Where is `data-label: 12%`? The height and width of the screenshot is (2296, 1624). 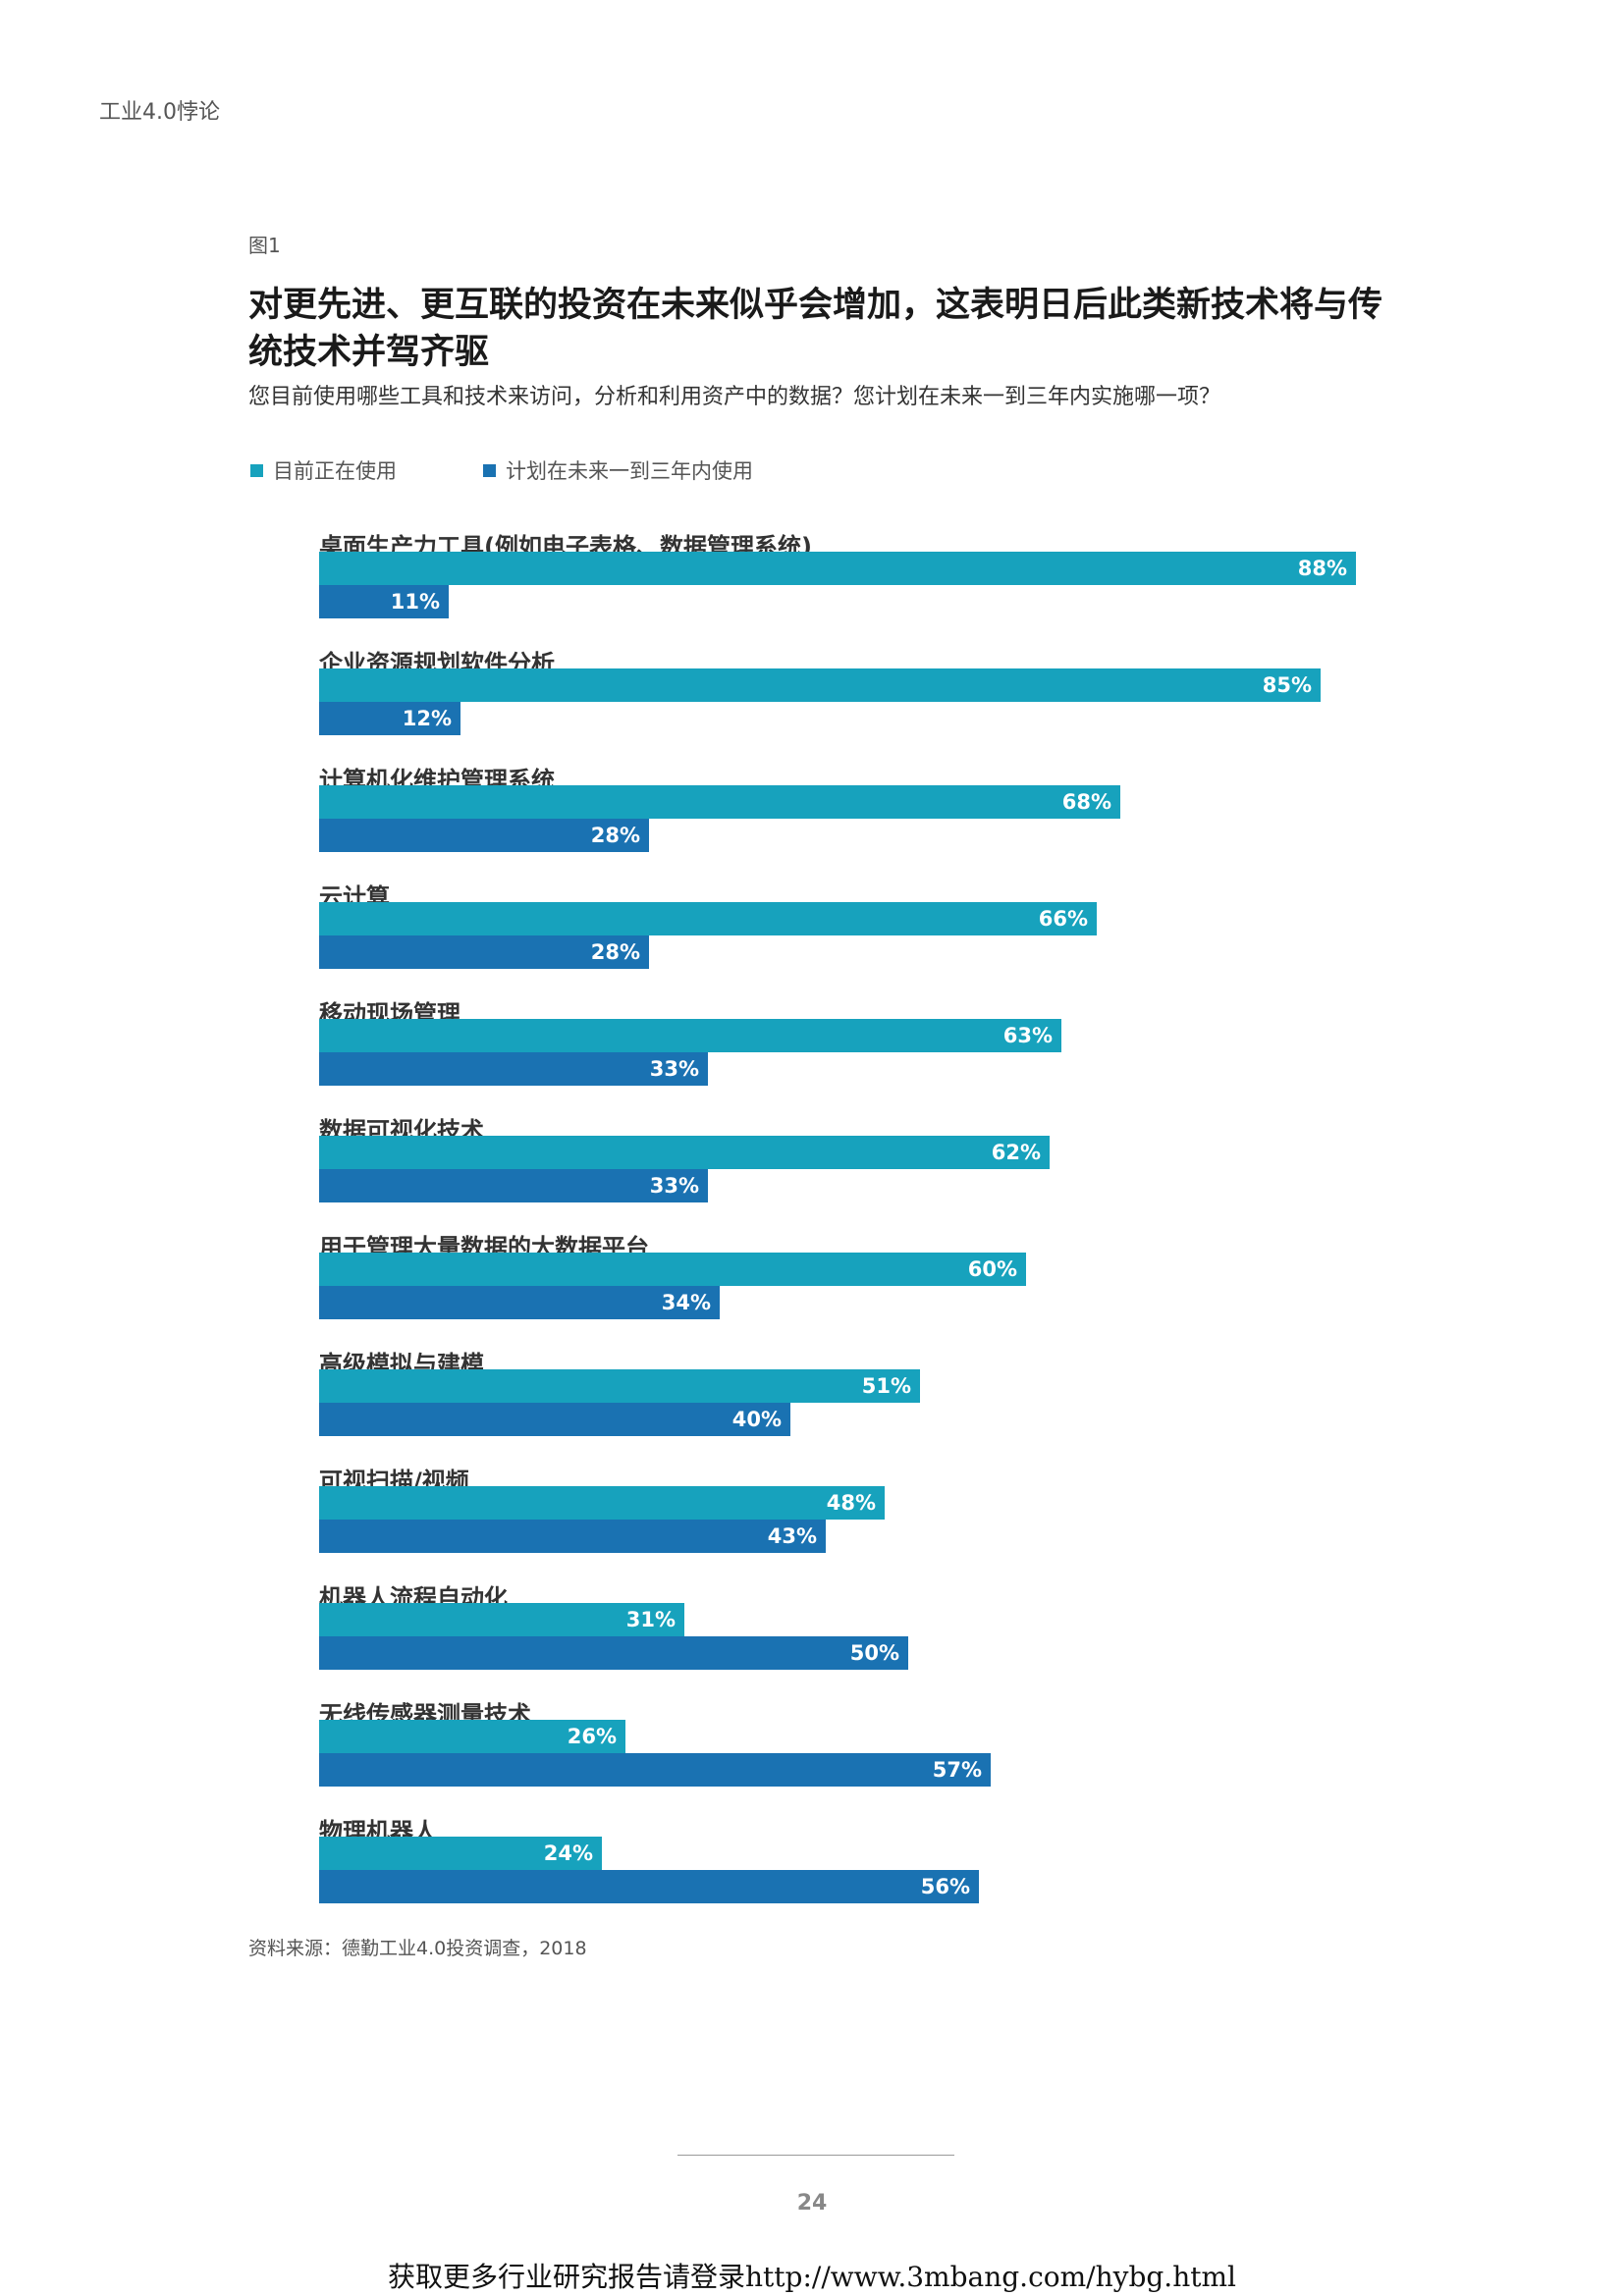
data-label: 12% is located at coordinates (427, 719).